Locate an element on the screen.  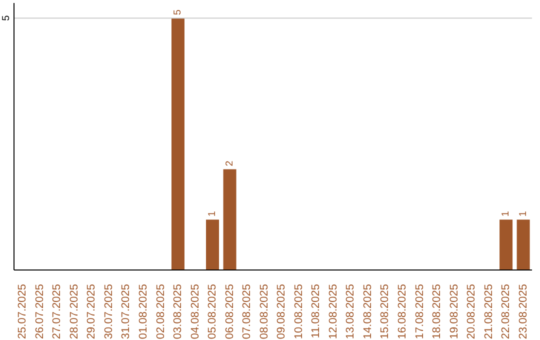
x-tick-label: 16.08.2025 is located at coordinates (402, 312).